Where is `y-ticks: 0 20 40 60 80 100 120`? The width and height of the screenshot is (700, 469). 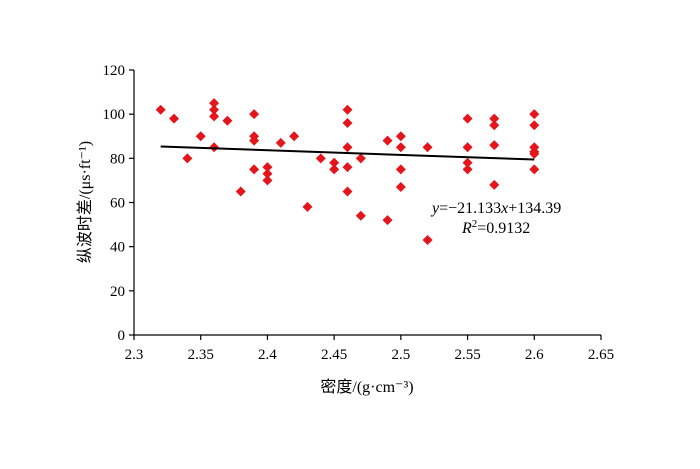 y-ticks: 0 20 40 60 80 100 120 is located at coordinates (118, 203).